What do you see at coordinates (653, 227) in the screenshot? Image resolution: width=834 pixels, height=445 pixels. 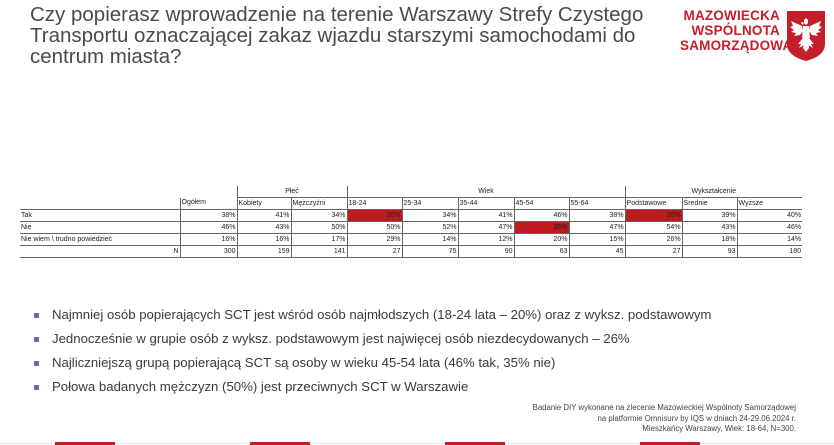 I see `table-cell: 54%` at bounding box center [653, 227].